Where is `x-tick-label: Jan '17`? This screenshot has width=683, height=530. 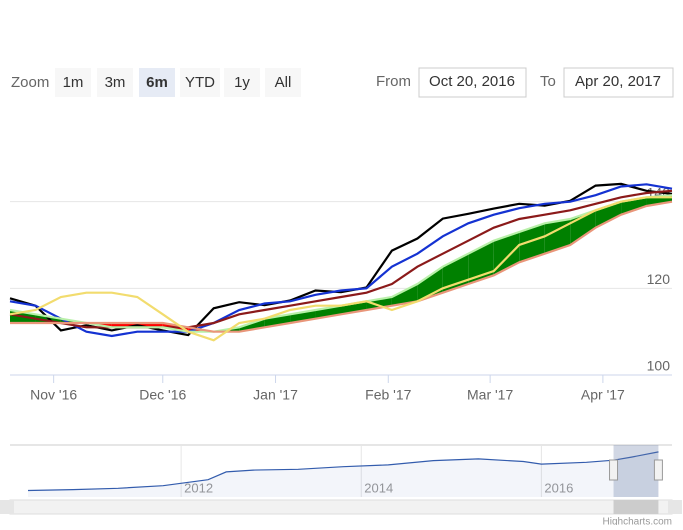 x-tick-label: Jan '17 is located at coordinates (275, 395).